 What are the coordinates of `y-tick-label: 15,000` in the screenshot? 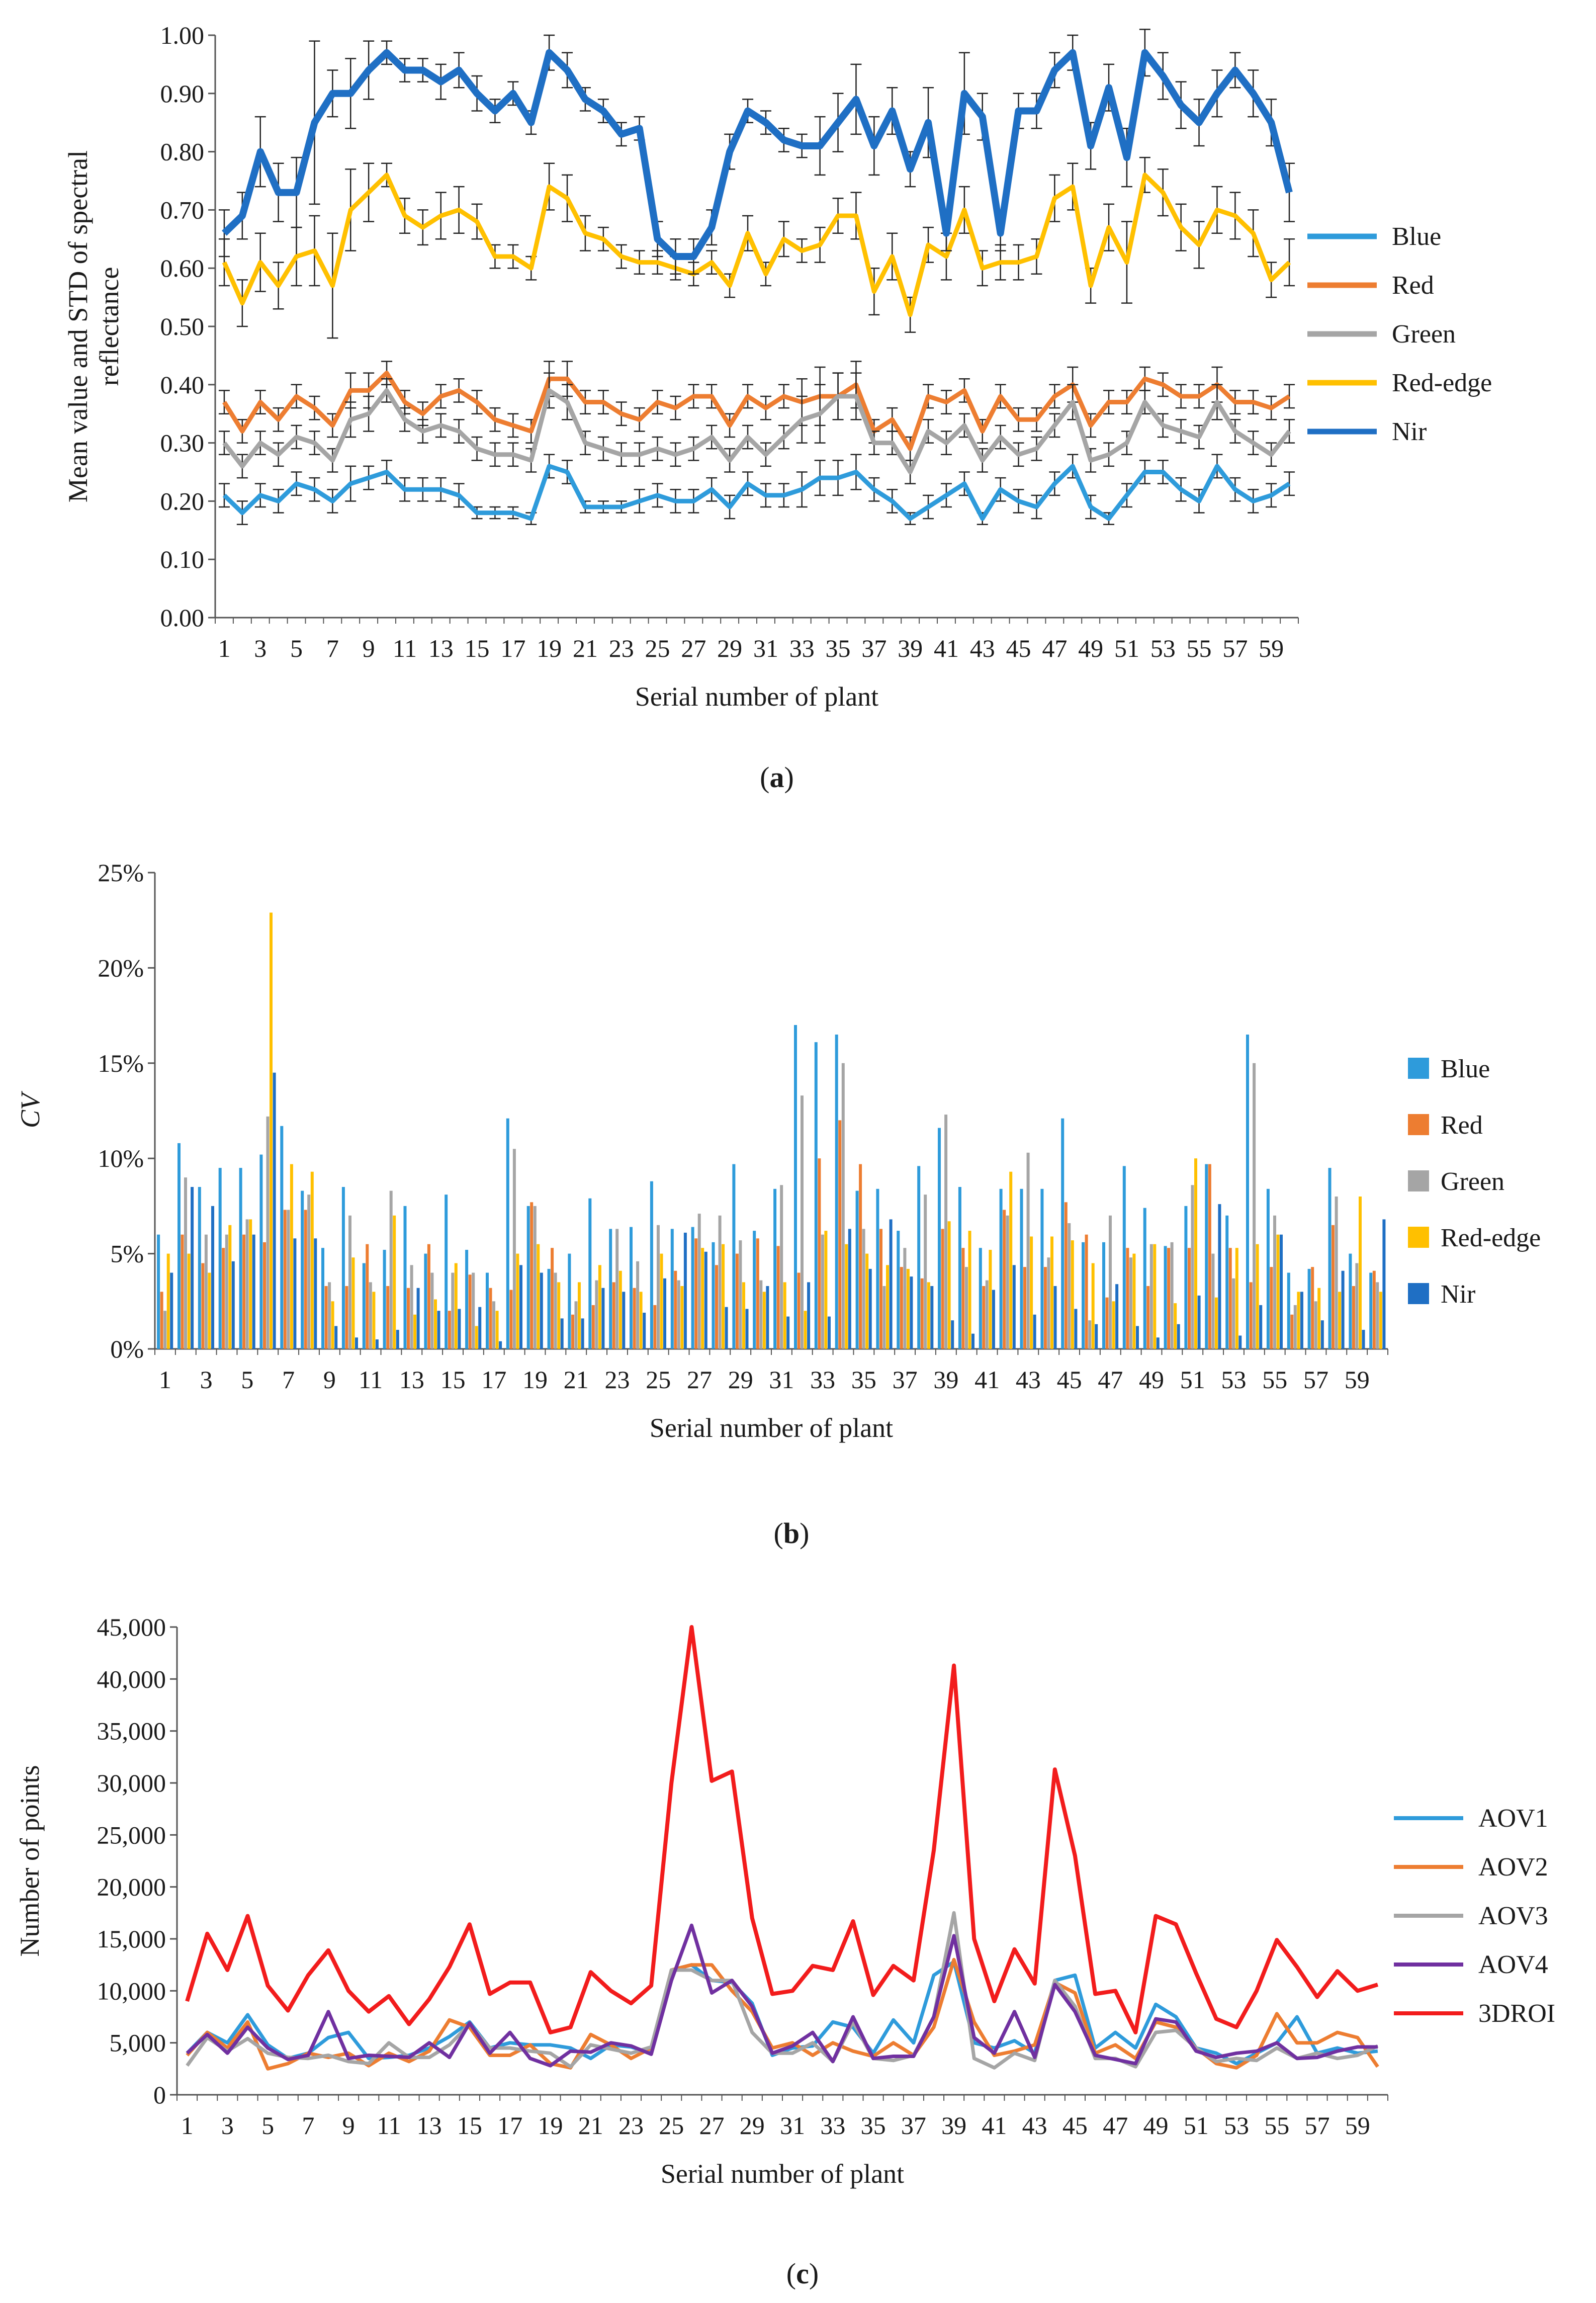 It's located at (131, 1939).